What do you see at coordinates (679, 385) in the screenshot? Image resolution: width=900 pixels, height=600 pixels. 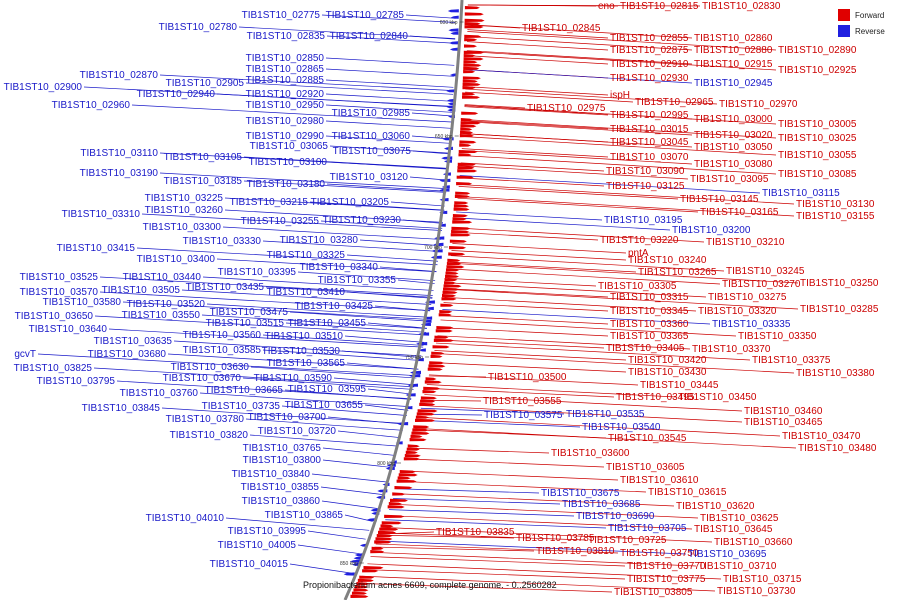 I see `gene-label: TIB1ST10_03445` at bounding box center [679, 385].